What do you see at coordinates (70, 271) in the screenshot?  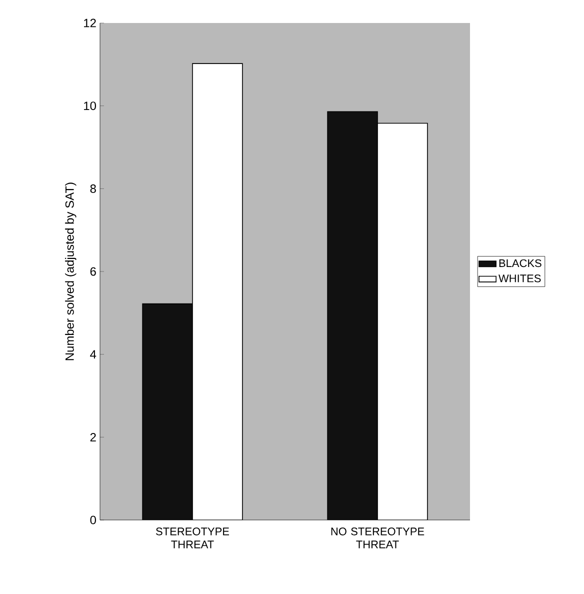 I see `y-axis-title: Number solved (adjusted by SAT)` at bounding box center [70, 271].